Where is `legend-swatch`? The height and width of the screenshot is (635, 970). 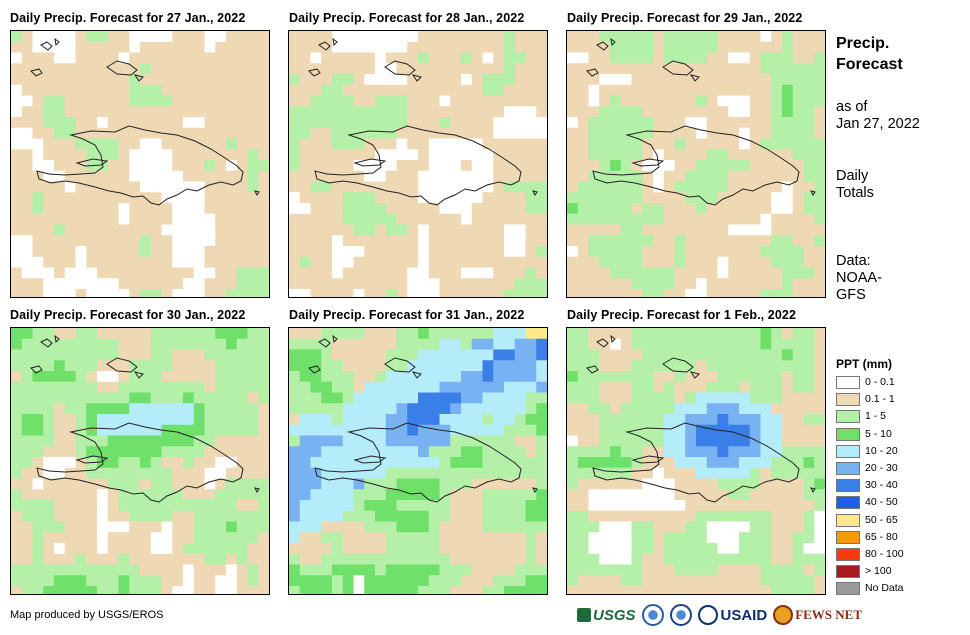
legend-swatch is located at coordinates (848, 434).